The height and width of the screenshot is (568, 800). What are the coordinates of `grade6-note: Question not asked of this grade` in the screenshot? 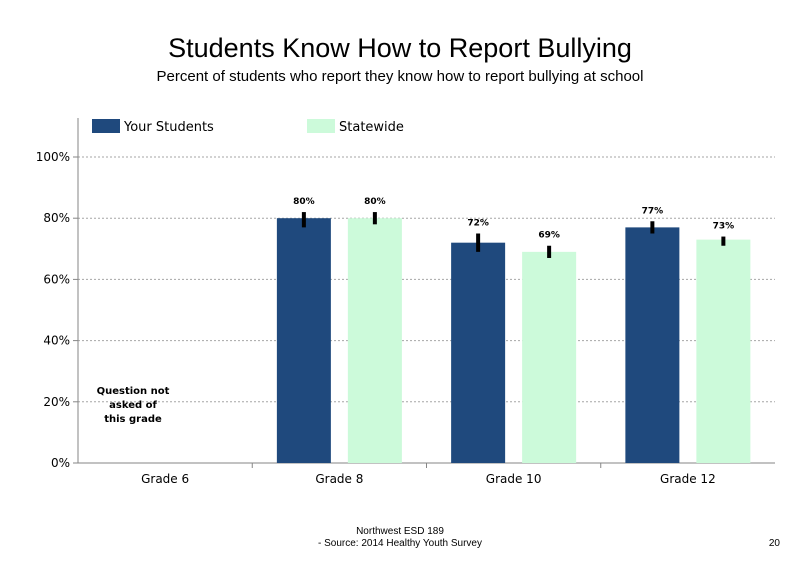 It's located at (133, 406).